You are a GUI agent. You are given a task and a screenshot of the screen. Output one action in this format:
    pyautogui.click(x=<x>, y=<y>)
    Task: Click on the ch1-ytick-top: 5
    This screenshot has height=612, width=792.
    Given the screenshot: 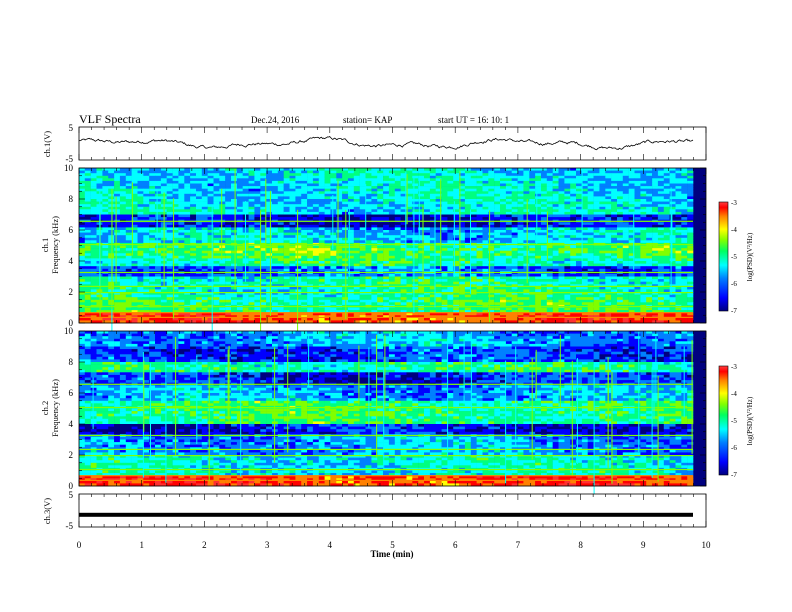 What is the action you would take?
    pyautogui.click(x=71, y=128)
    